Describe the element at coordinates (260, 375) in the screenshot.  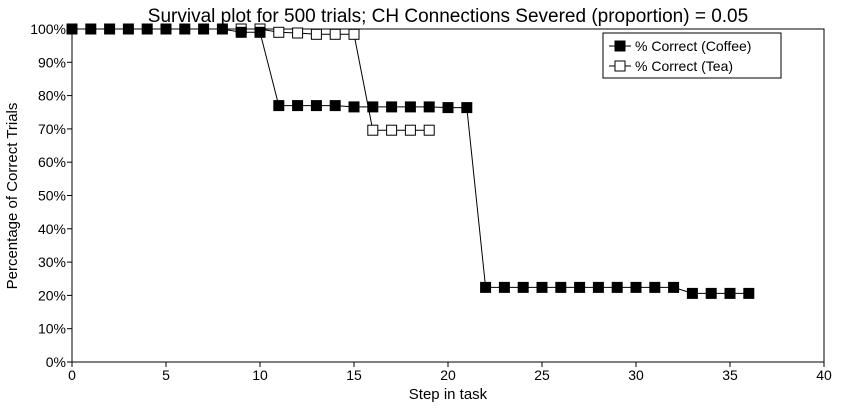
I see `x-tick-label: 10` at that location.